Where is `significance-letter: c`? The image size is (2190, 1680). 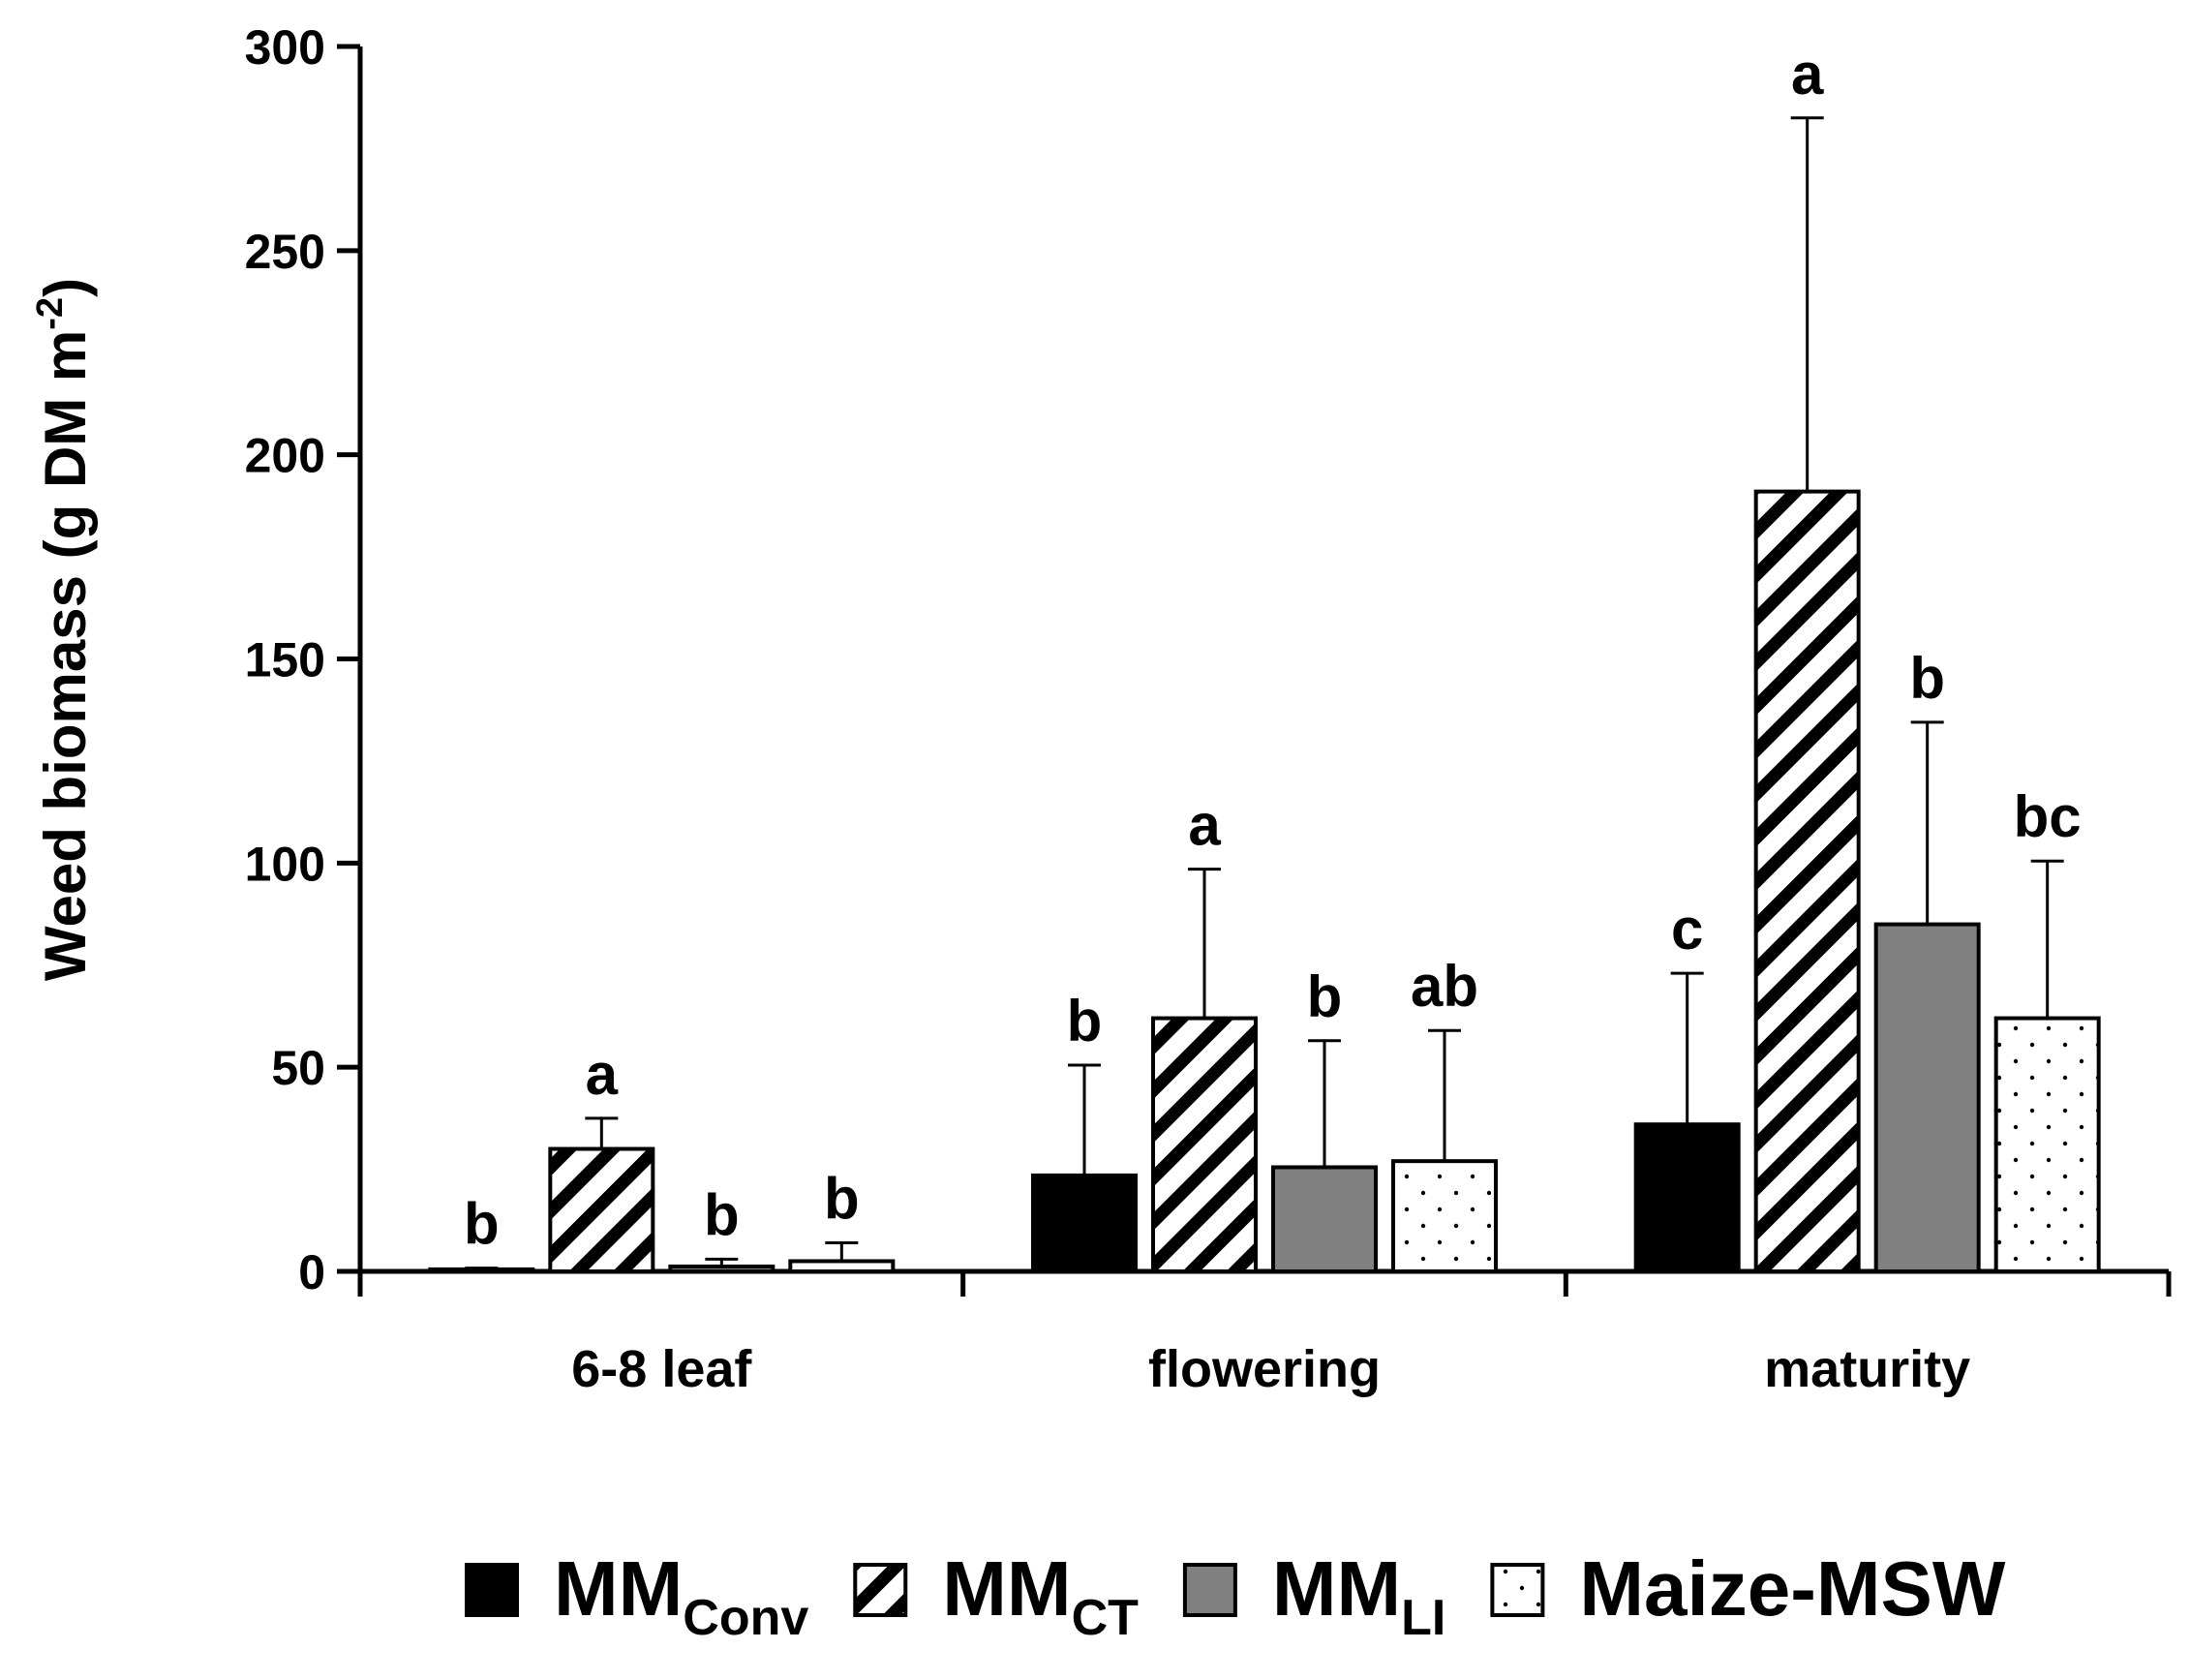
significance-letter: c is located at coordinates (1687, 930).